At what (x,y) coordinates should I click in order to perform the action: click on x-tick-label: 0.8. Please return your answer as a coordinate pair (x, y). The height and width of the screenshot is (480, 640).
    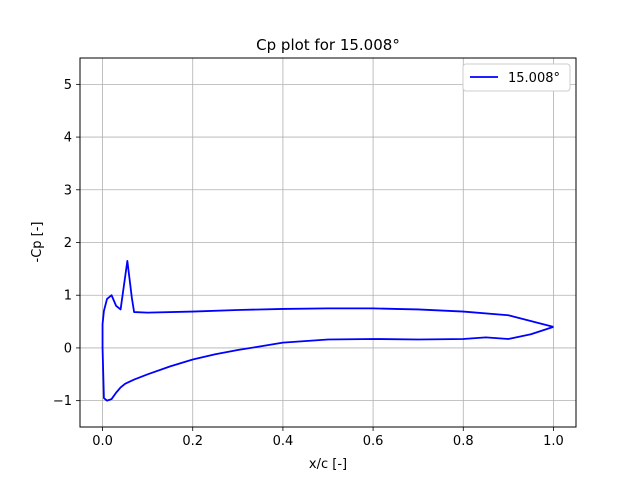
    Looking at the image, I should click on (463, 441).